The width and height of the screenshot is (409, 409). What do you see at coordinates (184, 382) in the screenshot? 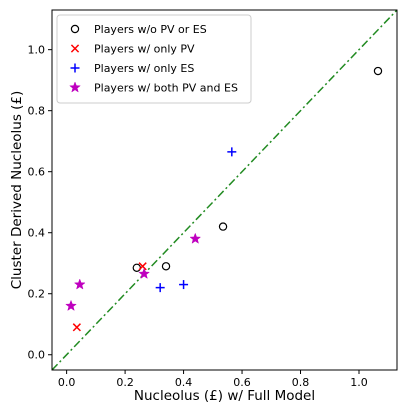
I see `x-tick-label: 0.4` at bounding box center [184, 382].